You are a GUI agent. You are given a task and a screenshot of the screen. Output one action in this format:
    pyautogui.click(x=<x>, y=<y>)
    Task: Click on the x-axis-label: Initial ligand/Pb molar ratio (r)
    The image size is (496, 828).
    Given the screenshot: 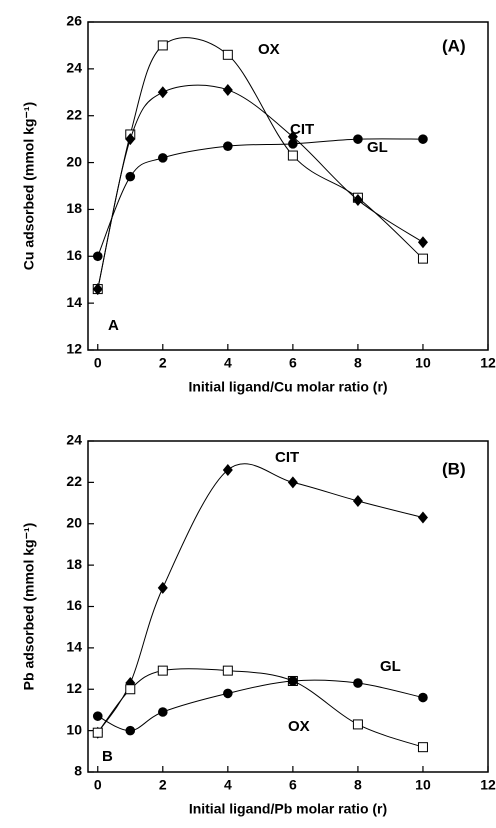 What is the action you would take?
    pyautogui.click(x=288, y=809)
    